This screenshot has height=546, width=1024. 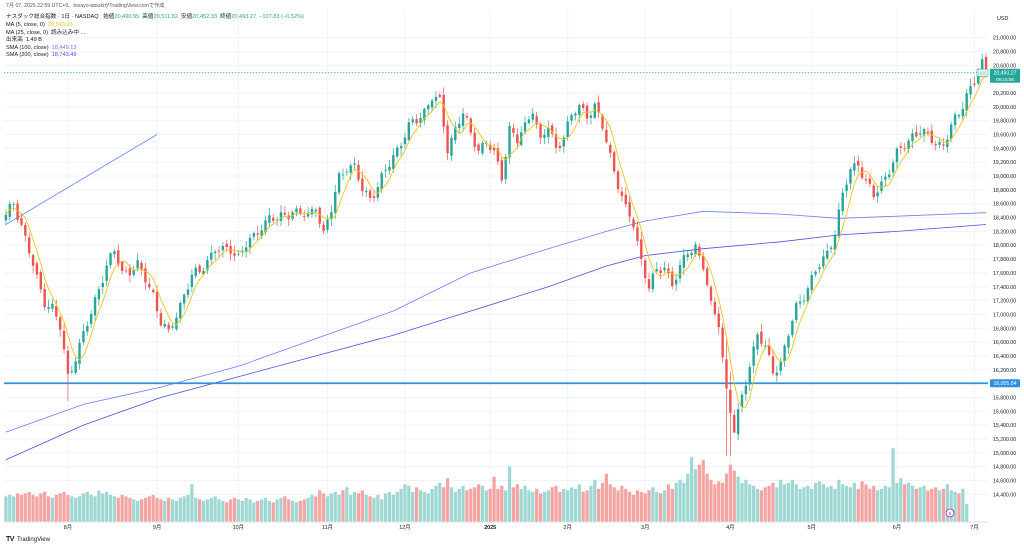 What do you see at coordinates (33, 40) in the screenshot?
I see `indicator-value: 1.49 B` at bounding box center [33, 40].